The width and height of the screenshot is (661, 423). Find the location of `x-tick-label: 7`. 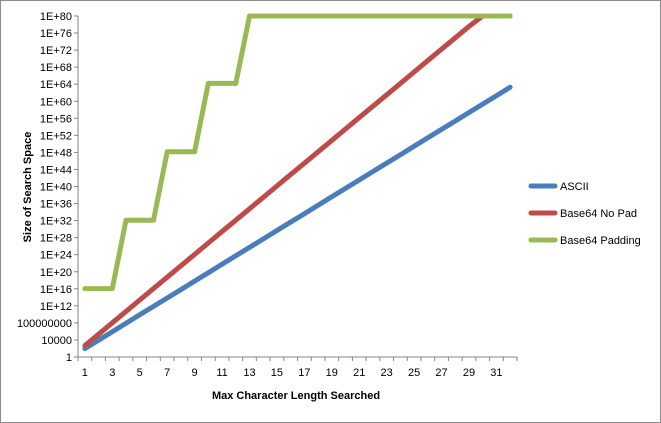

x-tick-label: 7 is located at coordinates (167, 373).